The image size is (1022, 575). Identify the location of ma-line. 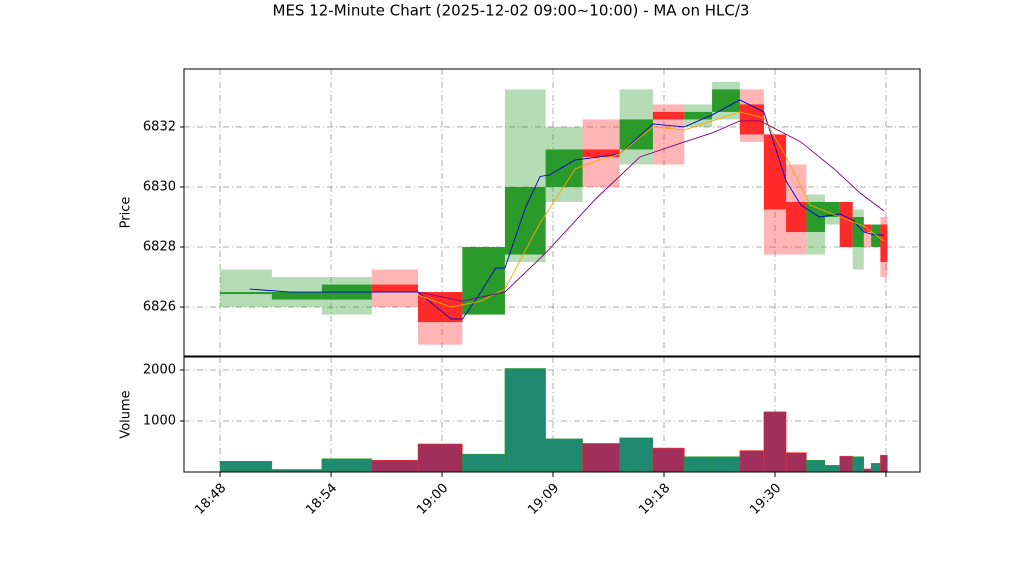
(651, 211).